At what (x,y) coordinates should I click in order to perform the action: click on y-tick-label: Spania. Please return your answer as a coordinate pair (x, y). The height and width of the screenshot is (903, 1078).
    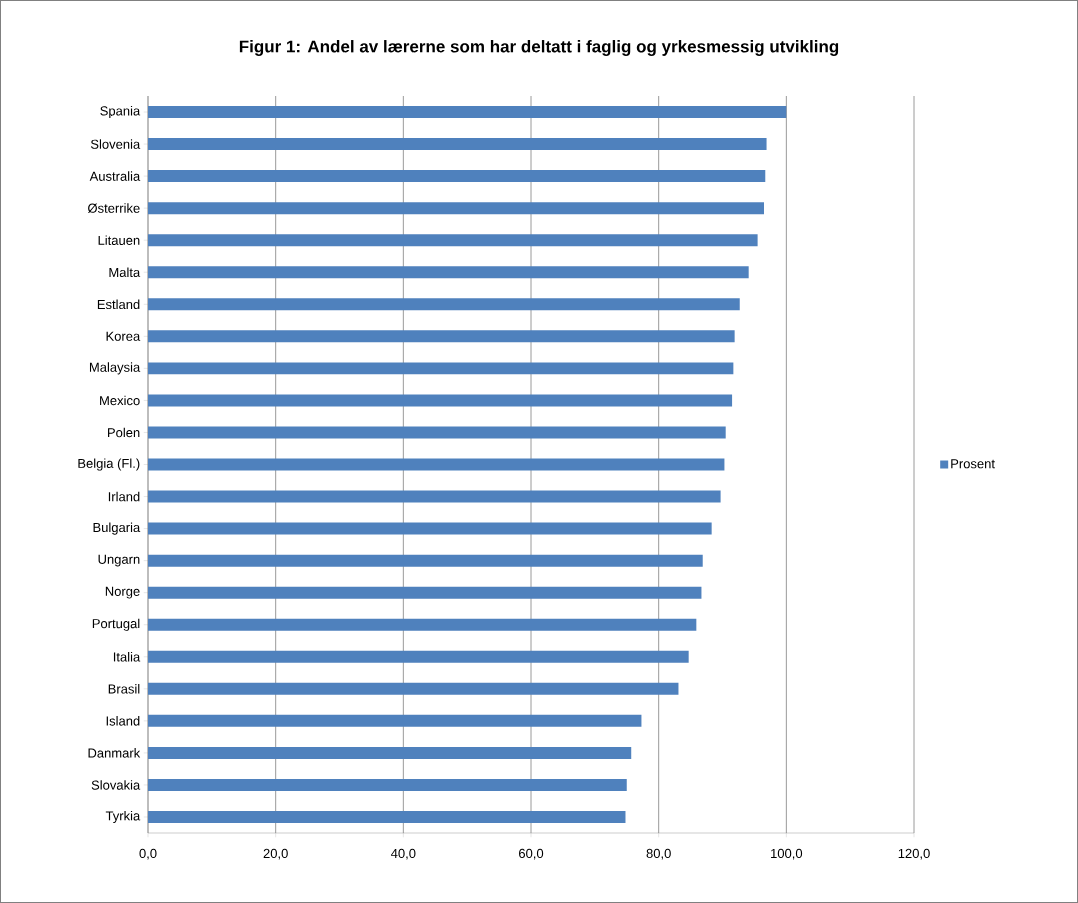
    Looking at the image, I should click on (120, 112).